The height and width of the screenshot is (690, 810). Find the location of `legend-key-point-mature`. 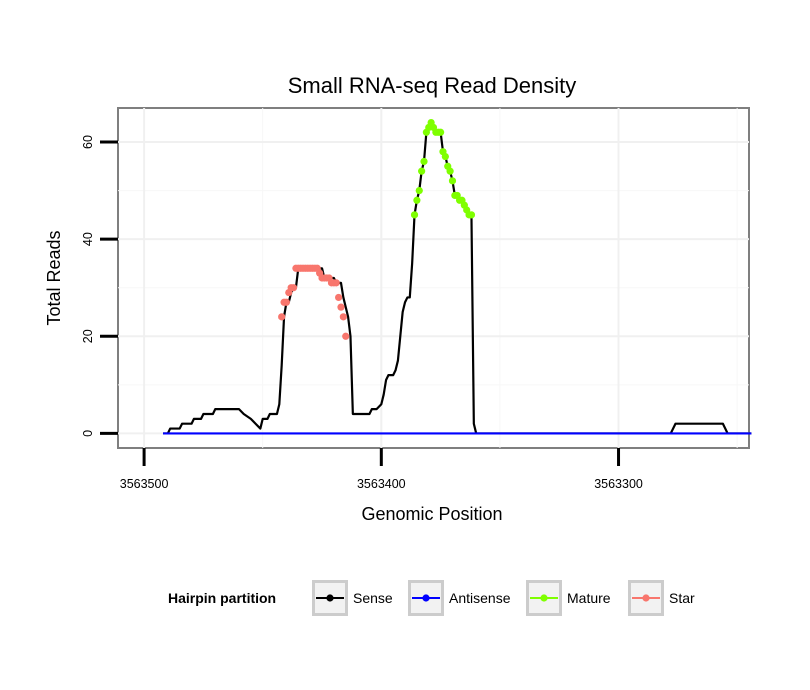

legend-key-point-mature is located at coordinates (544, 598).